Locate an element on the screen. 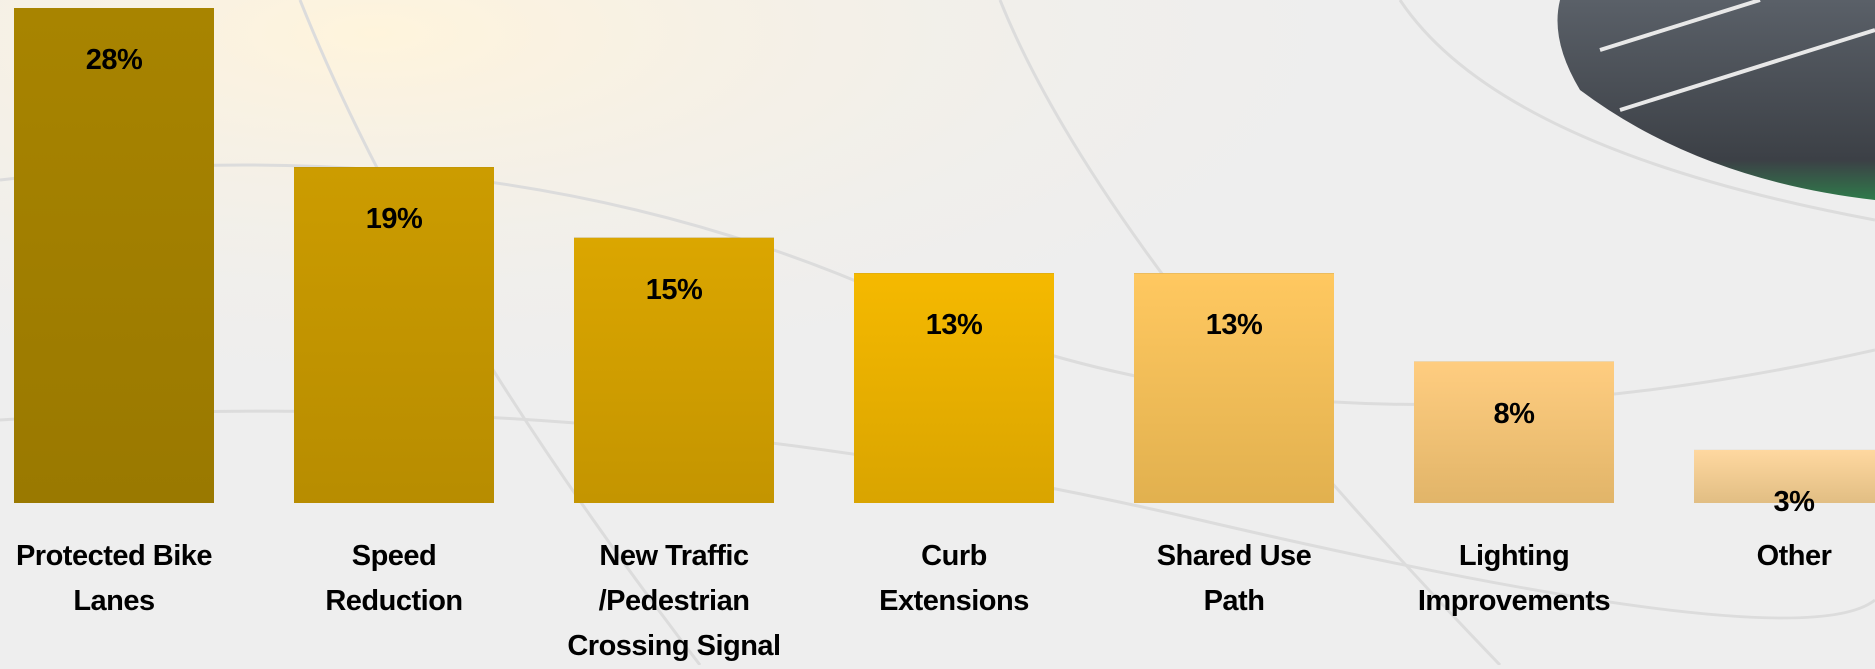  value-label: 3% is located at coordinates (1759, 502).